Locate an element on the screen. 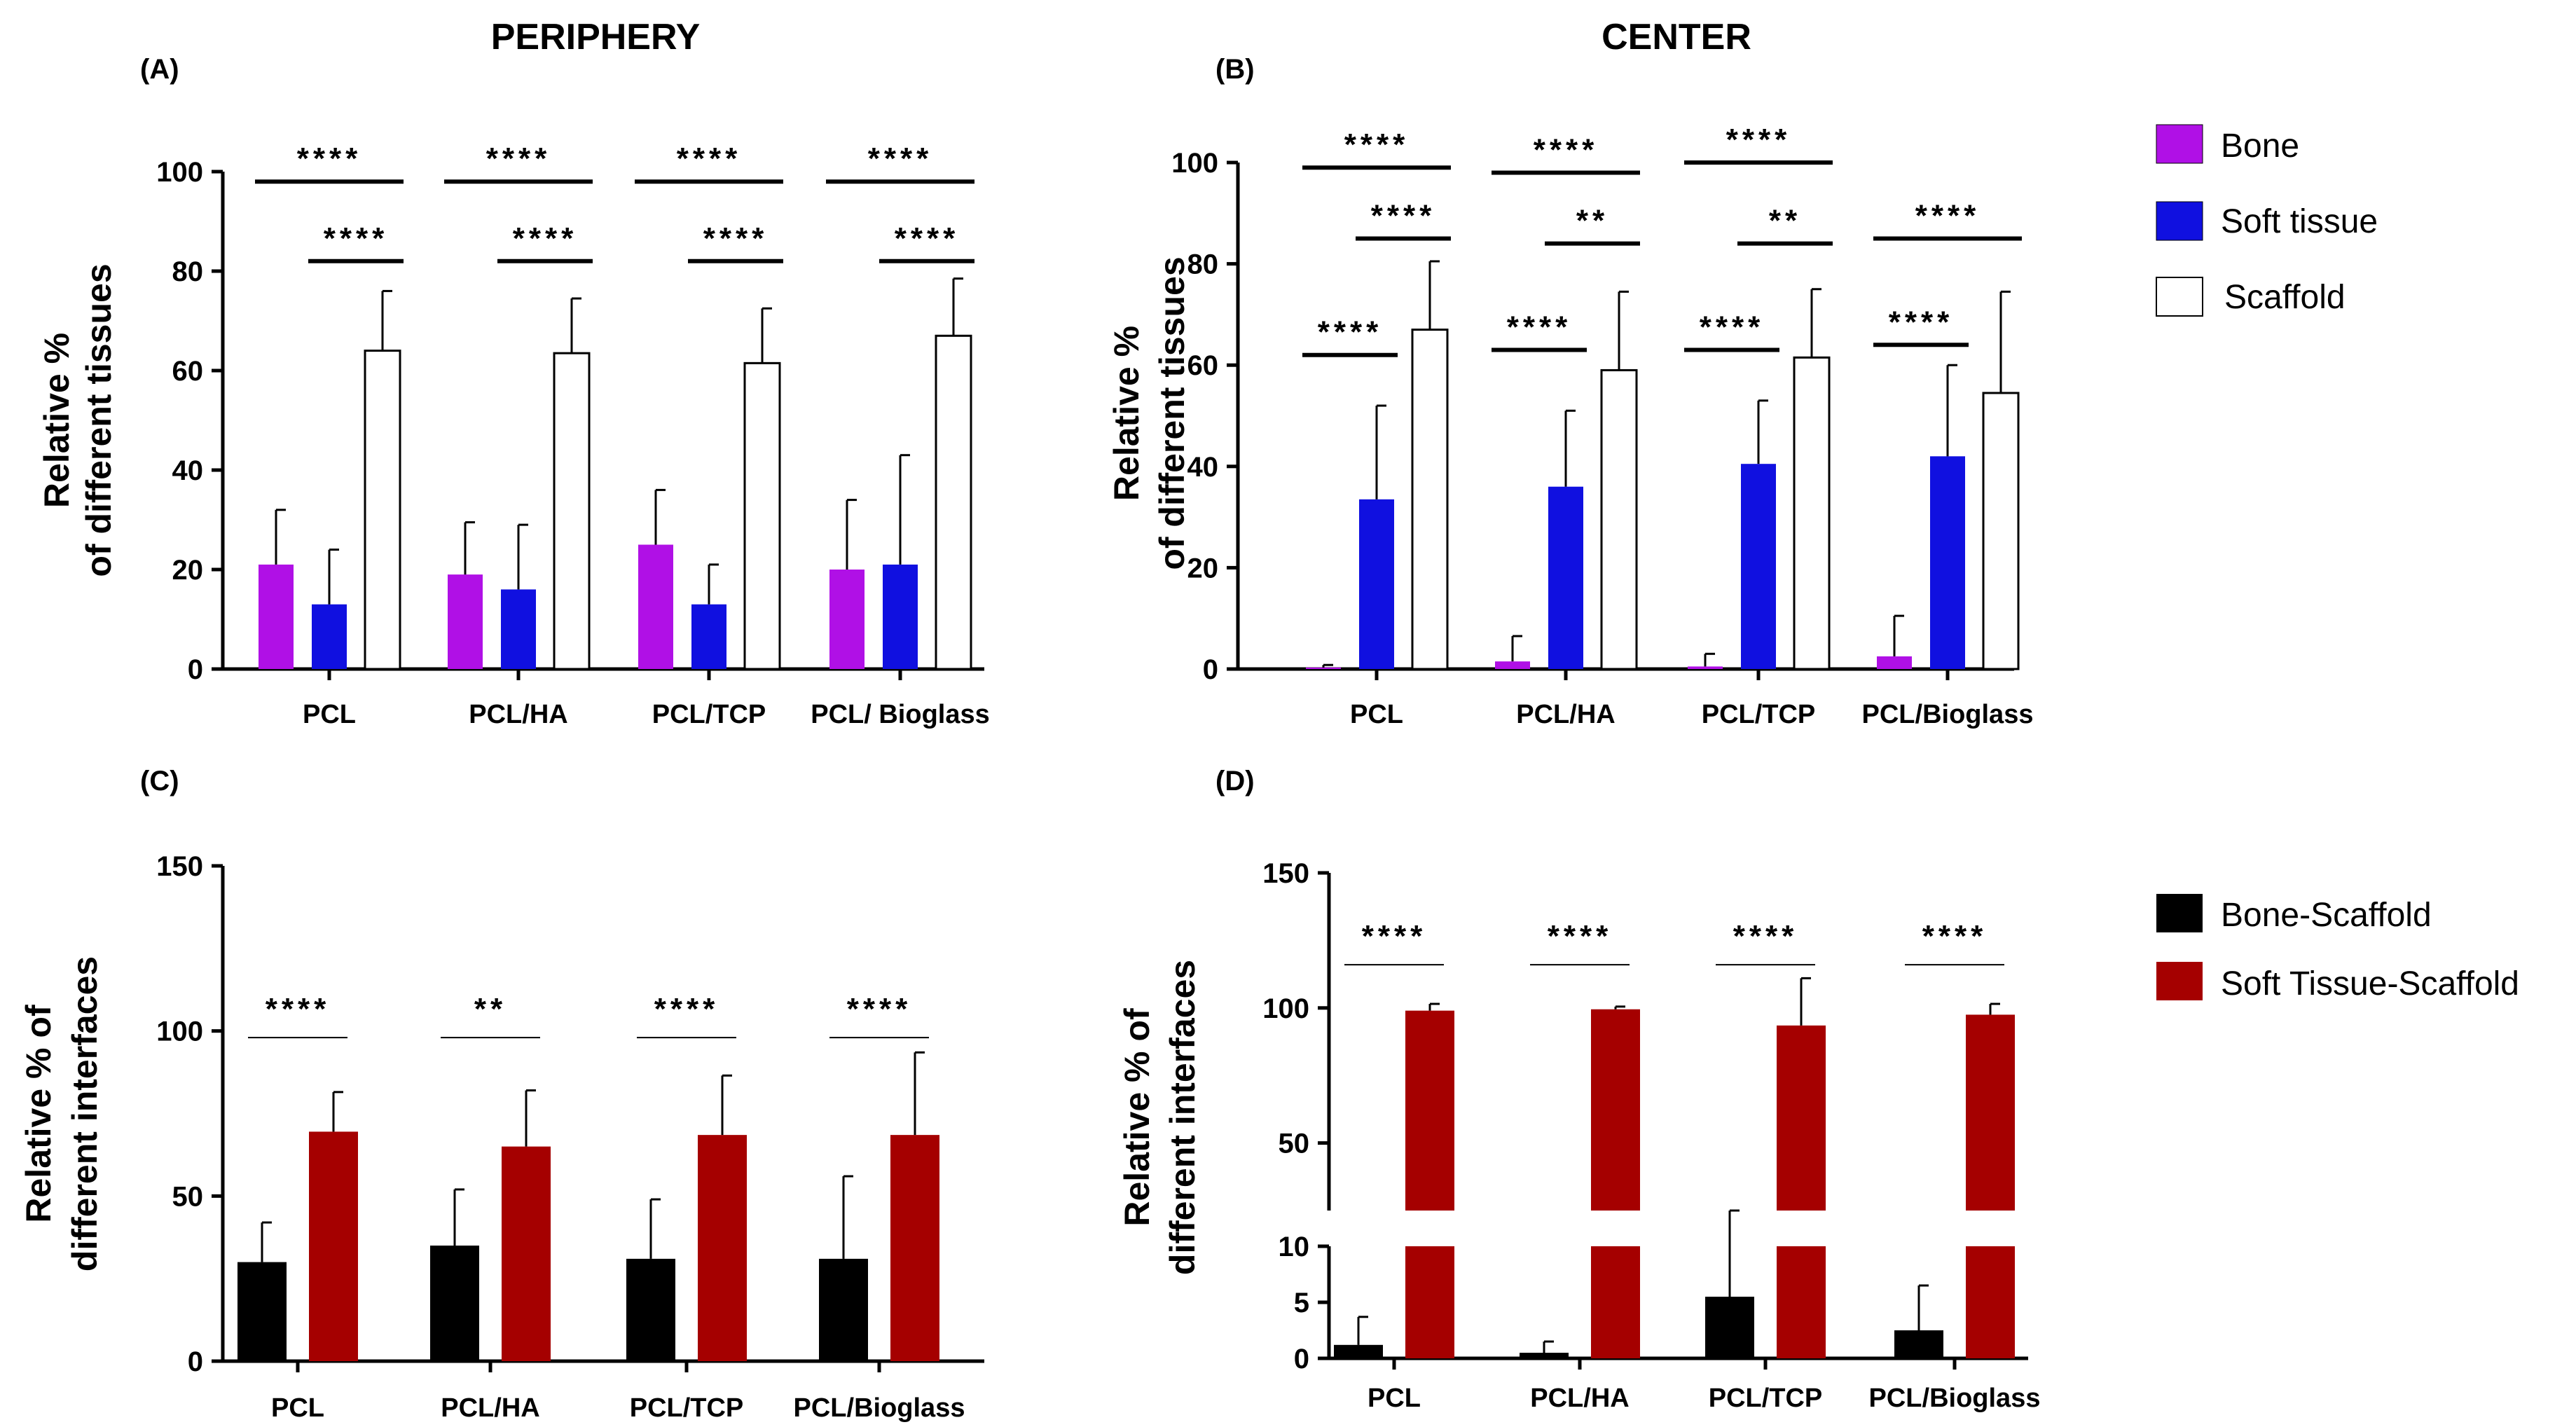  legend-swatch-soft-tissue is located at coordinates (2179, 221).